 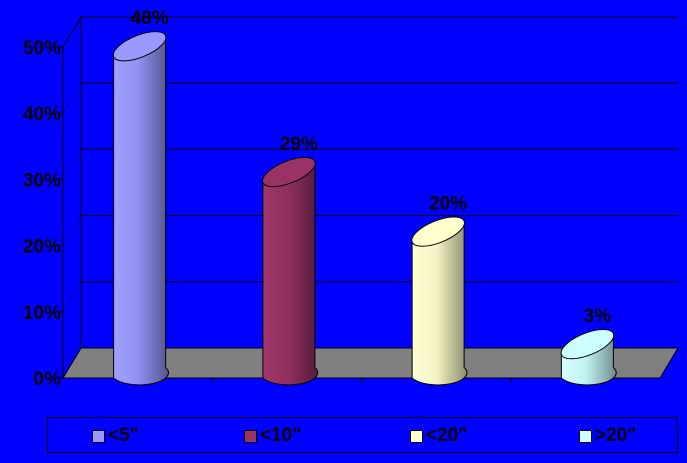 I want to click on legend-label-3: <20", so click(x=447, y=435).